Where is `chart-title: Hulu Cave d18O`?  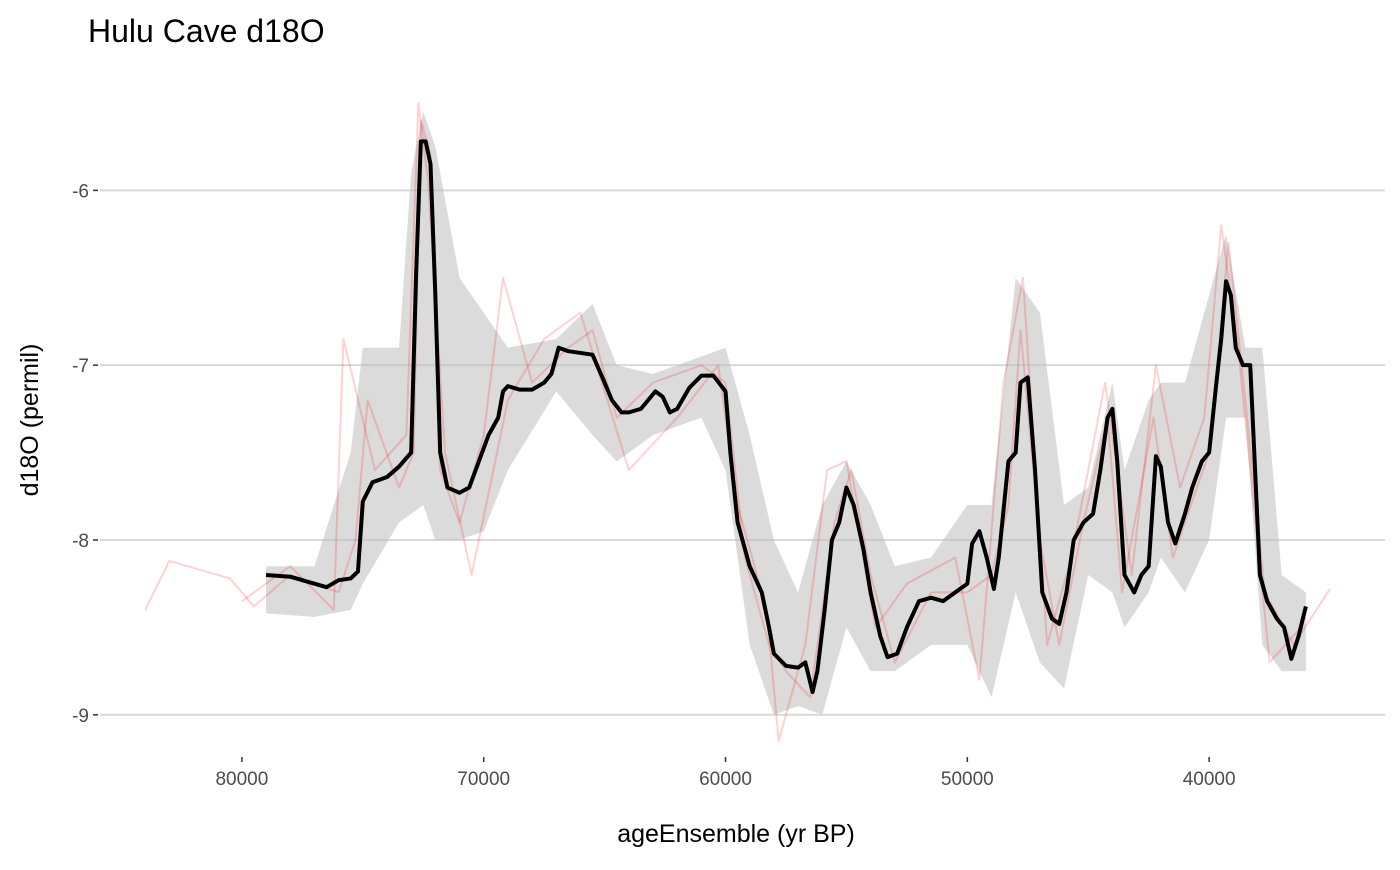 chart-title: Hulu Cave d18O is located at coordinates (206, 31).